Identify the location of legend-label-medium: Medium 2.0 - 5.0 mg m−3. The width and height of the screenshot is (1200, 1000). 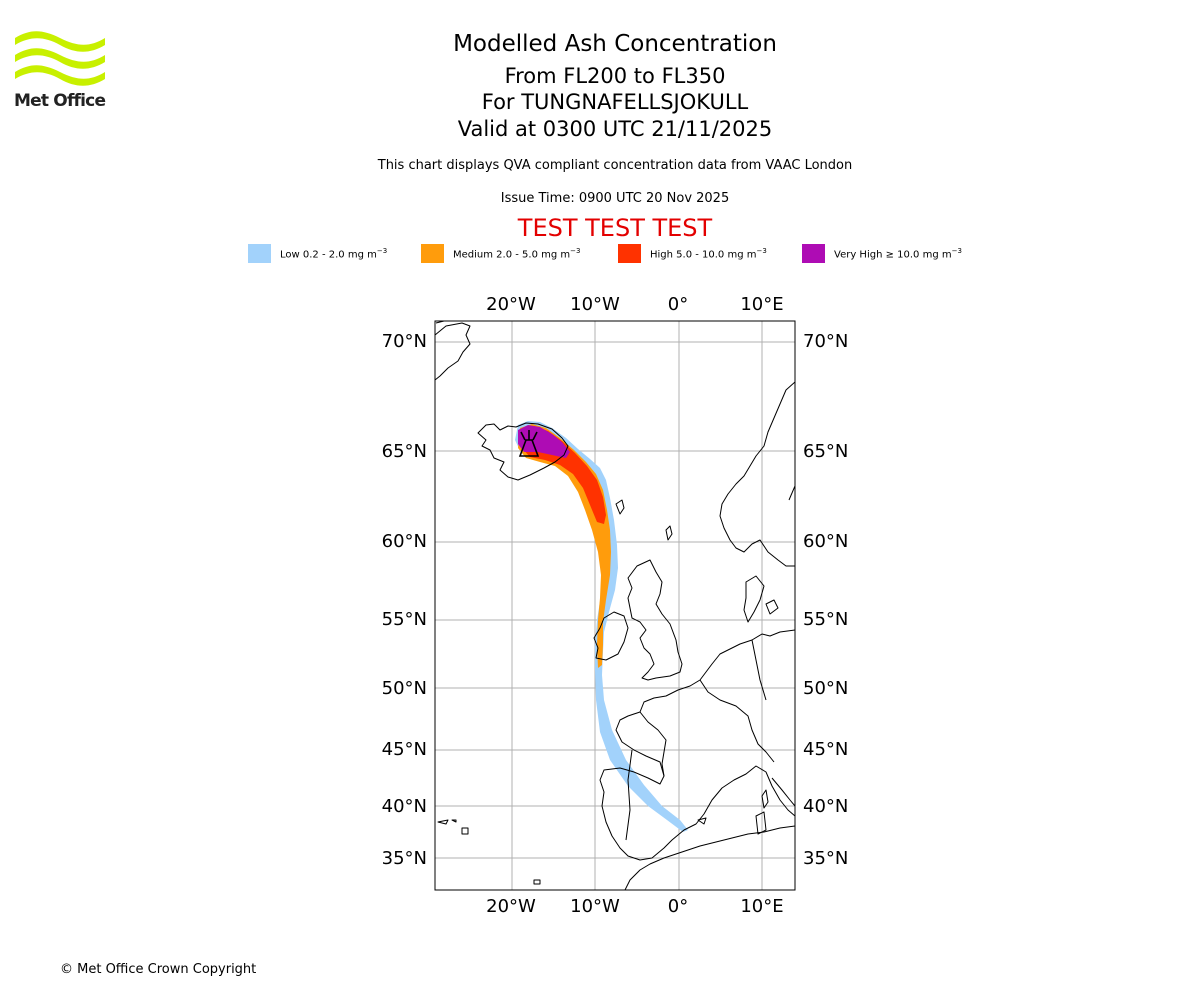
(517, 253).